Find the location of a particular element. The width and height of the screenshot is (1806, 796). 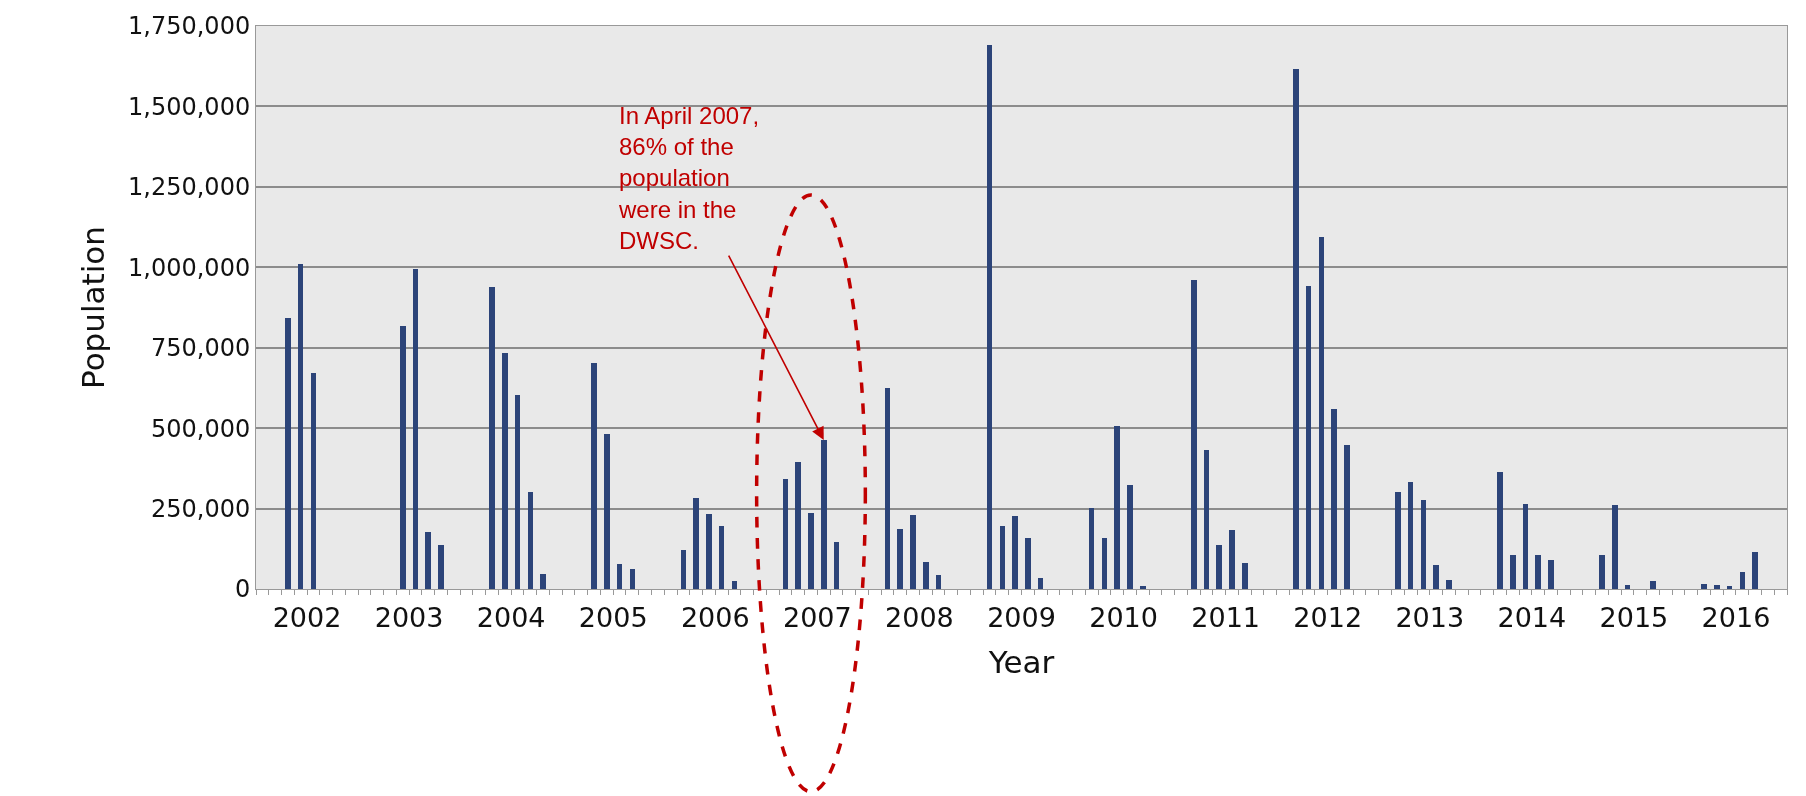

x-tick-label: 2007 is located at coordinates (817, 618).